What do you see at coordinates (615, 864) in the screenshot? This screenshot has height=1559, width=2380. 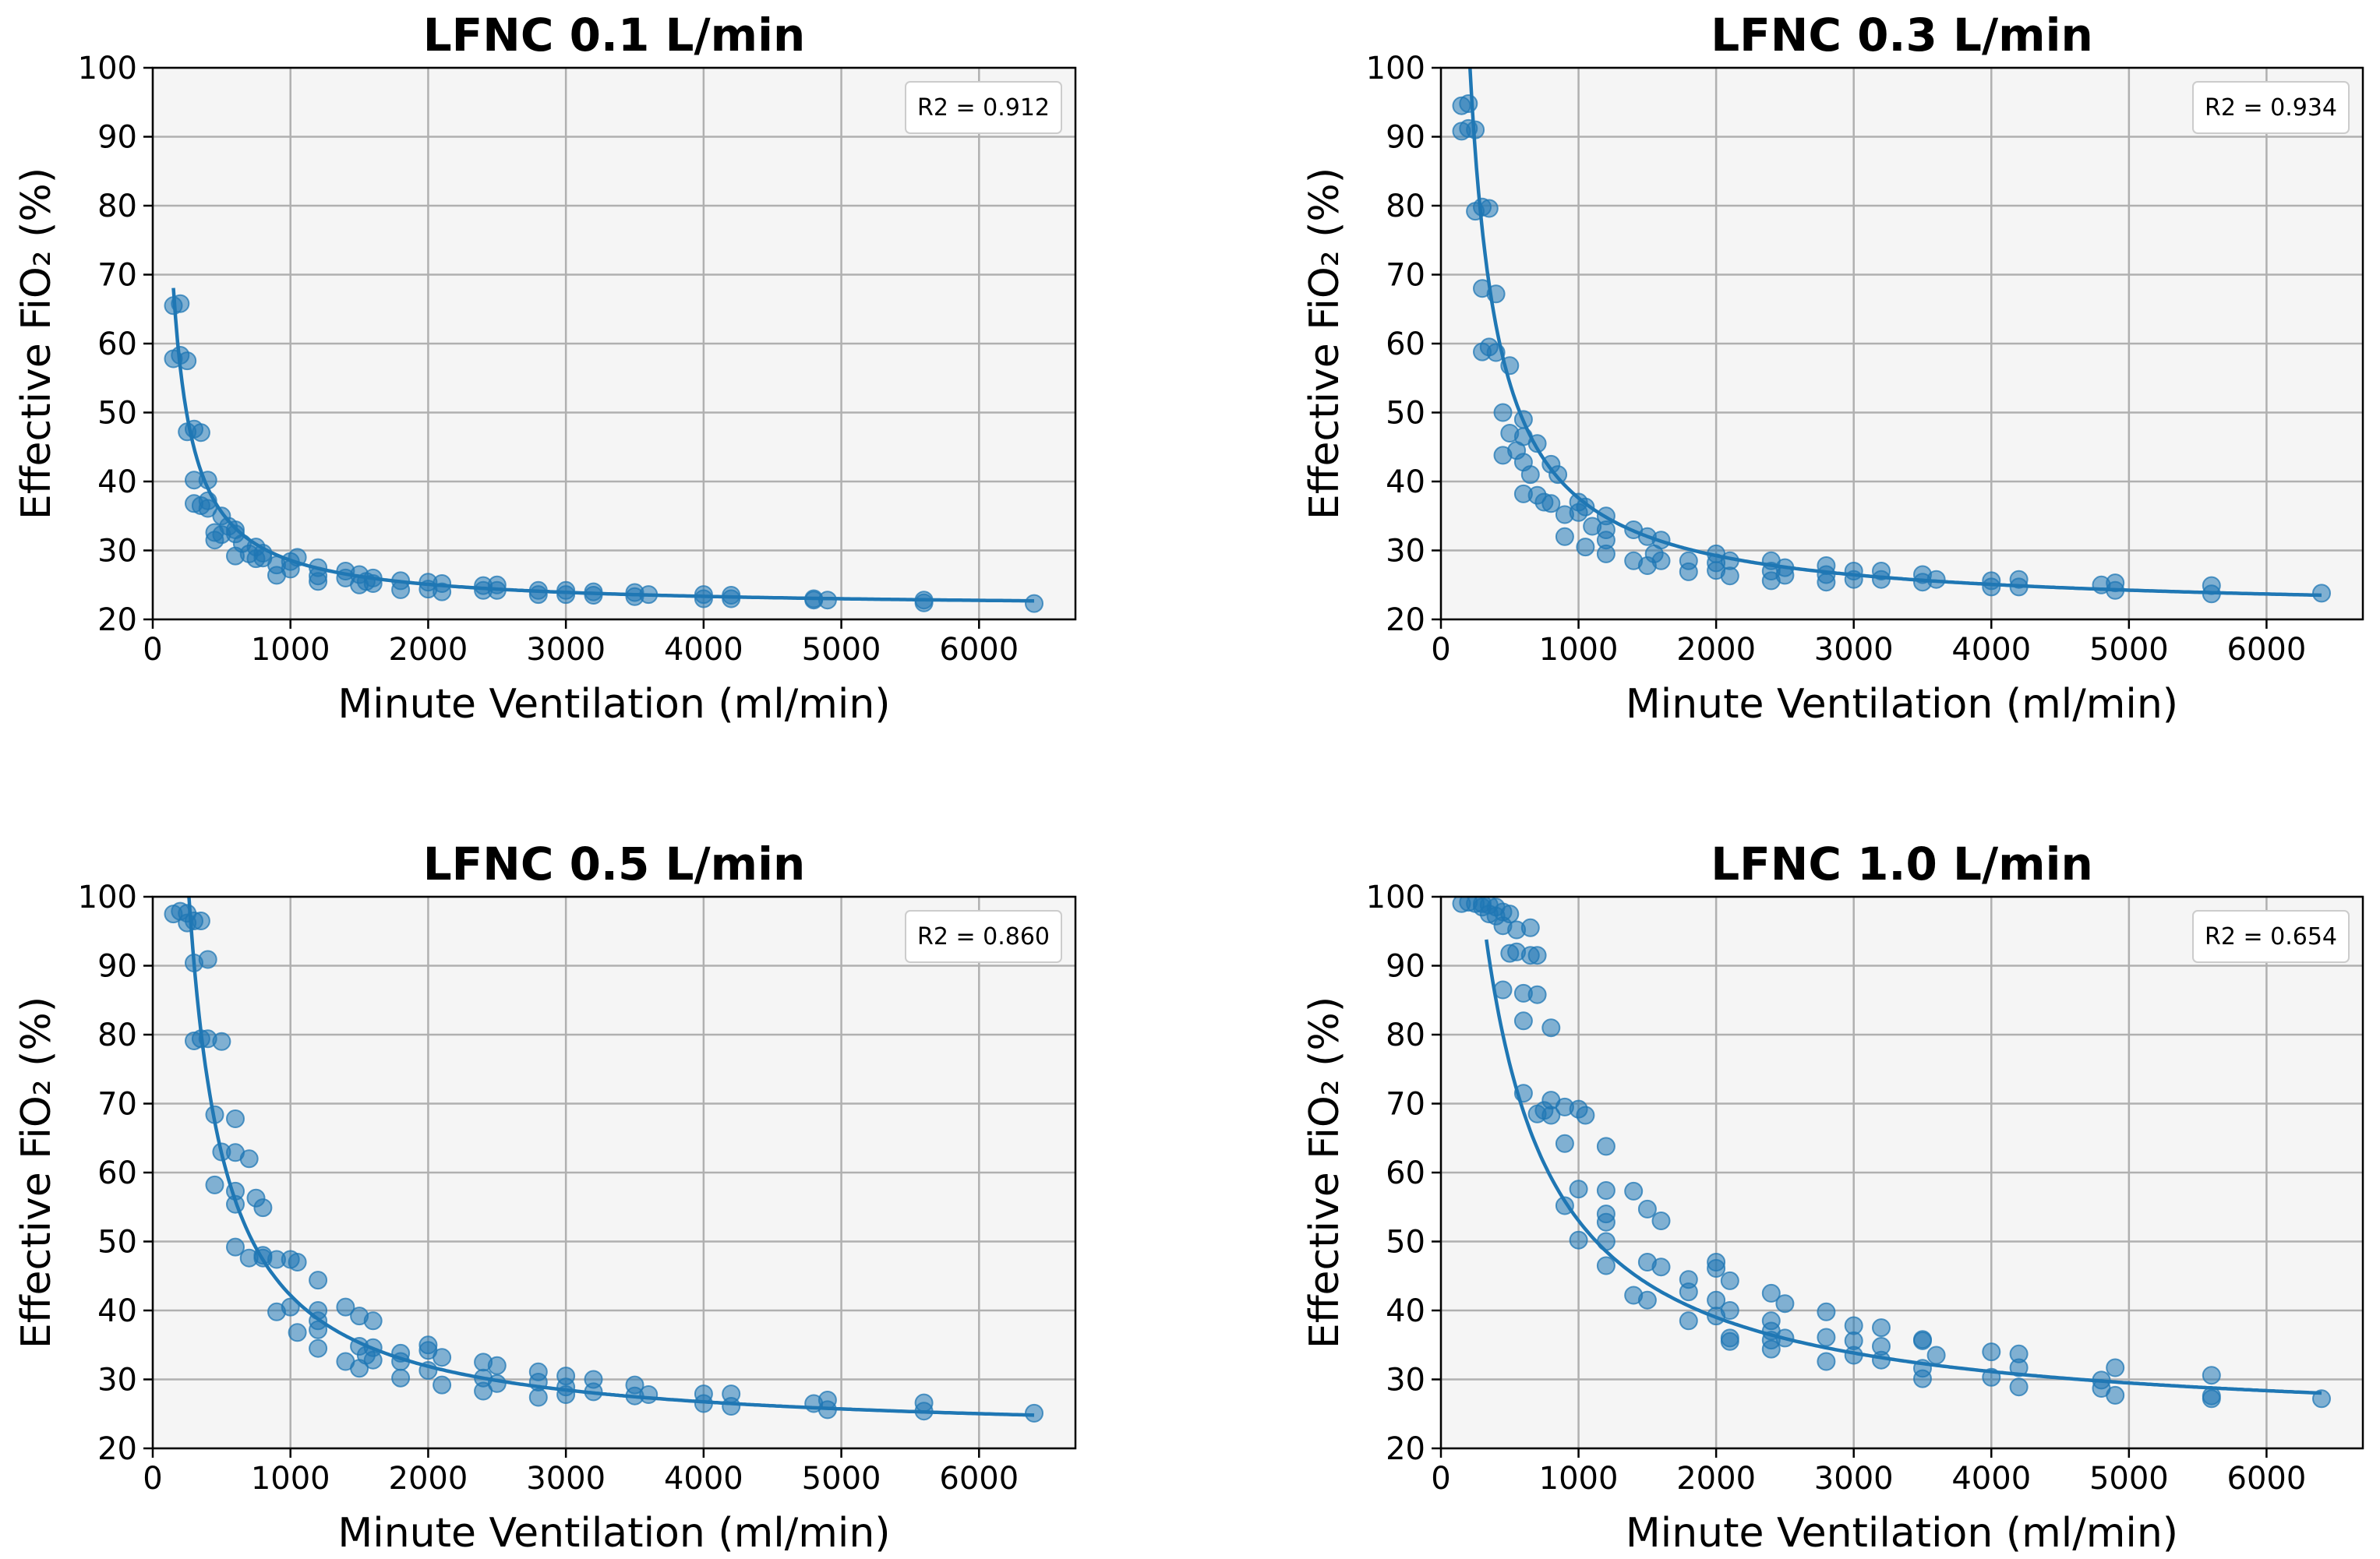 I see `chart-title: LFNC 0.5 L/min` at bounding box center [615, 864].